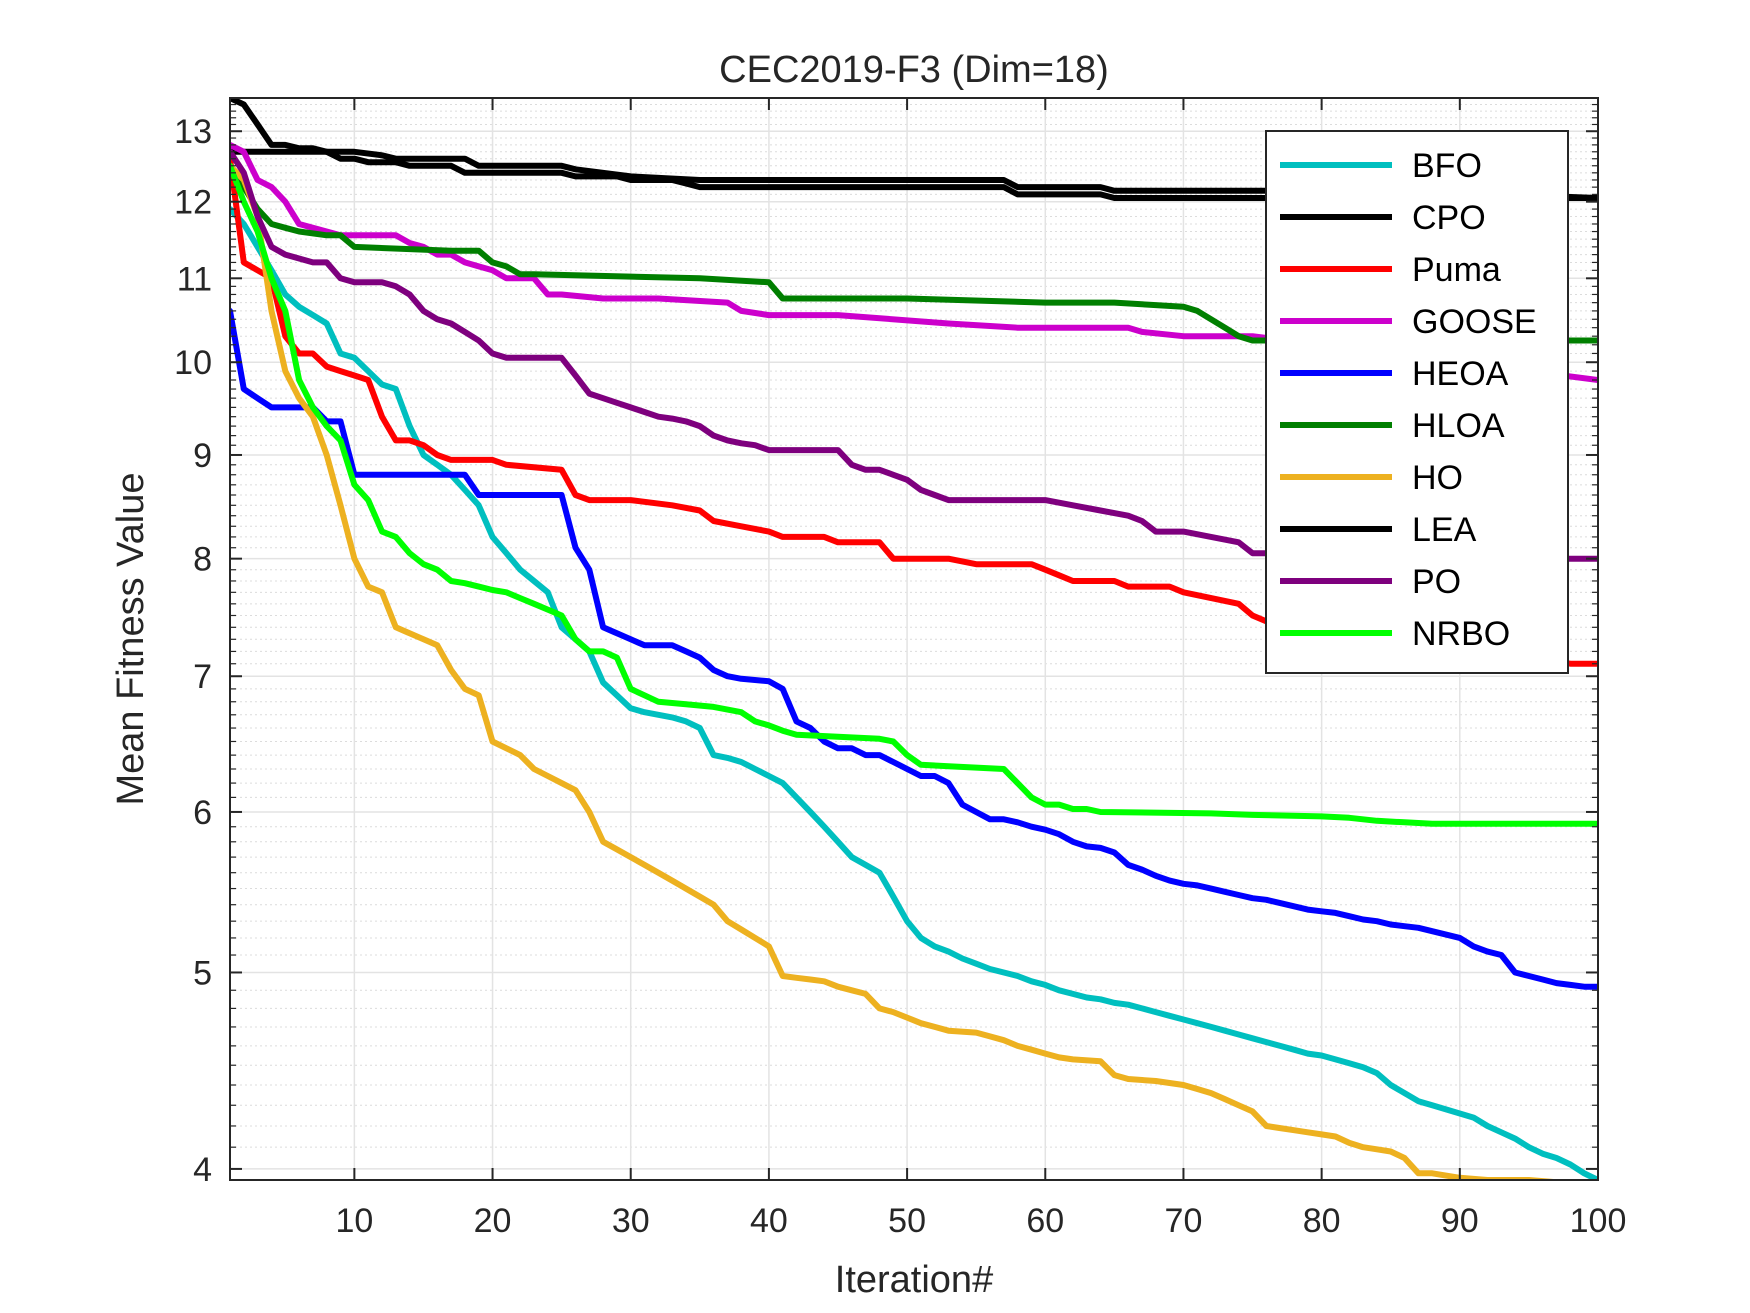 Image resolution: width=1750 pixels, height=1313 pixels. I want to click on y-tick-label: 4, so click(202, 1170).